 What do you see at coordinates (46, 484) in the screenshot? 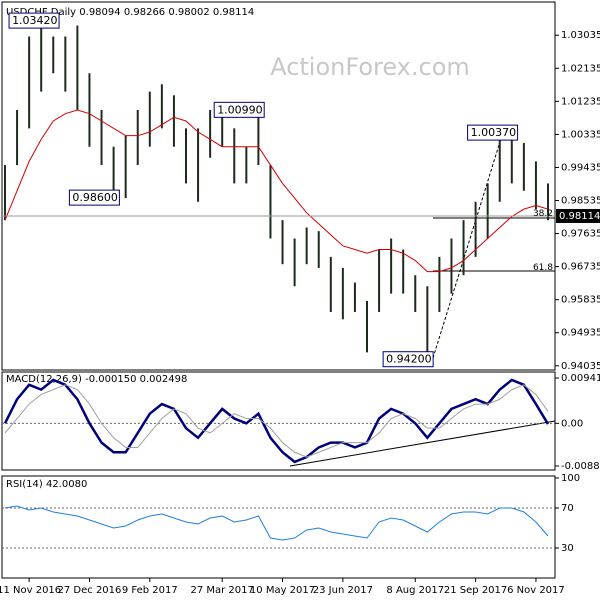
I see `rsi-title: RSI(14) 42.0080` at bounding box center [46, 484].